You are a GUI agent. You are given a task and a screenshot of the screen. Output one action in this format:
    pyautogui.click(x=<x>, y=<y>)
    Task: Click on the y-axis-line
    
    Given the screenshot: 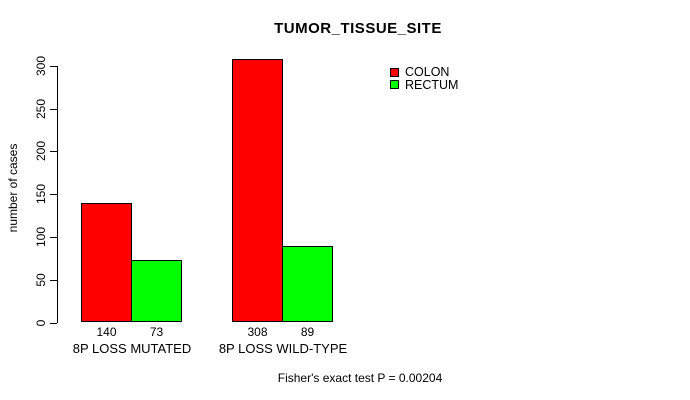 What is the action you would take?
    pyautogui.click(x=57, y=194)
    